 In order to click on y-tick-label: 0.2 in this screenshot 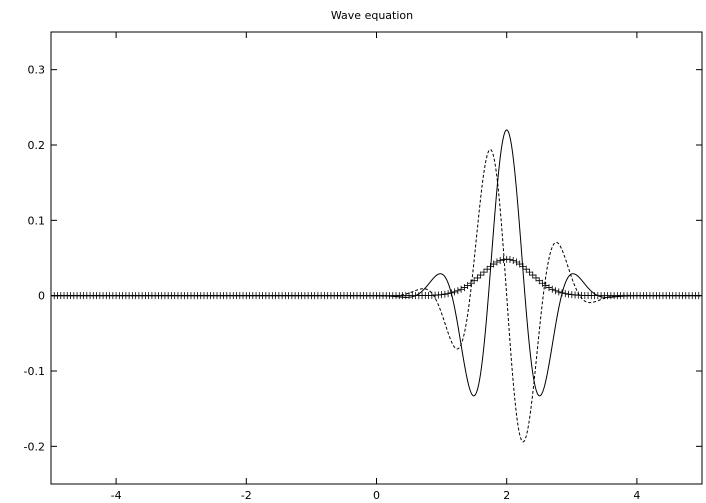, I will do `click(37, 145)`.